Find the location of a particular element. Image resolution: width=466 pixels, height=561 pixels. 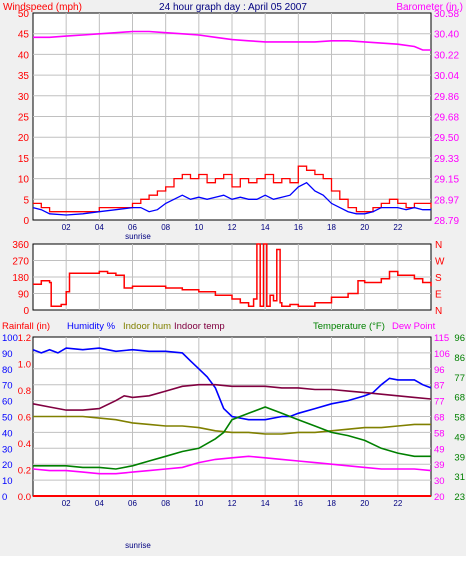

temperature-ticks-outer: 96 86 77 68 58 49 39 31 23 is located at coordinates (459, 418).